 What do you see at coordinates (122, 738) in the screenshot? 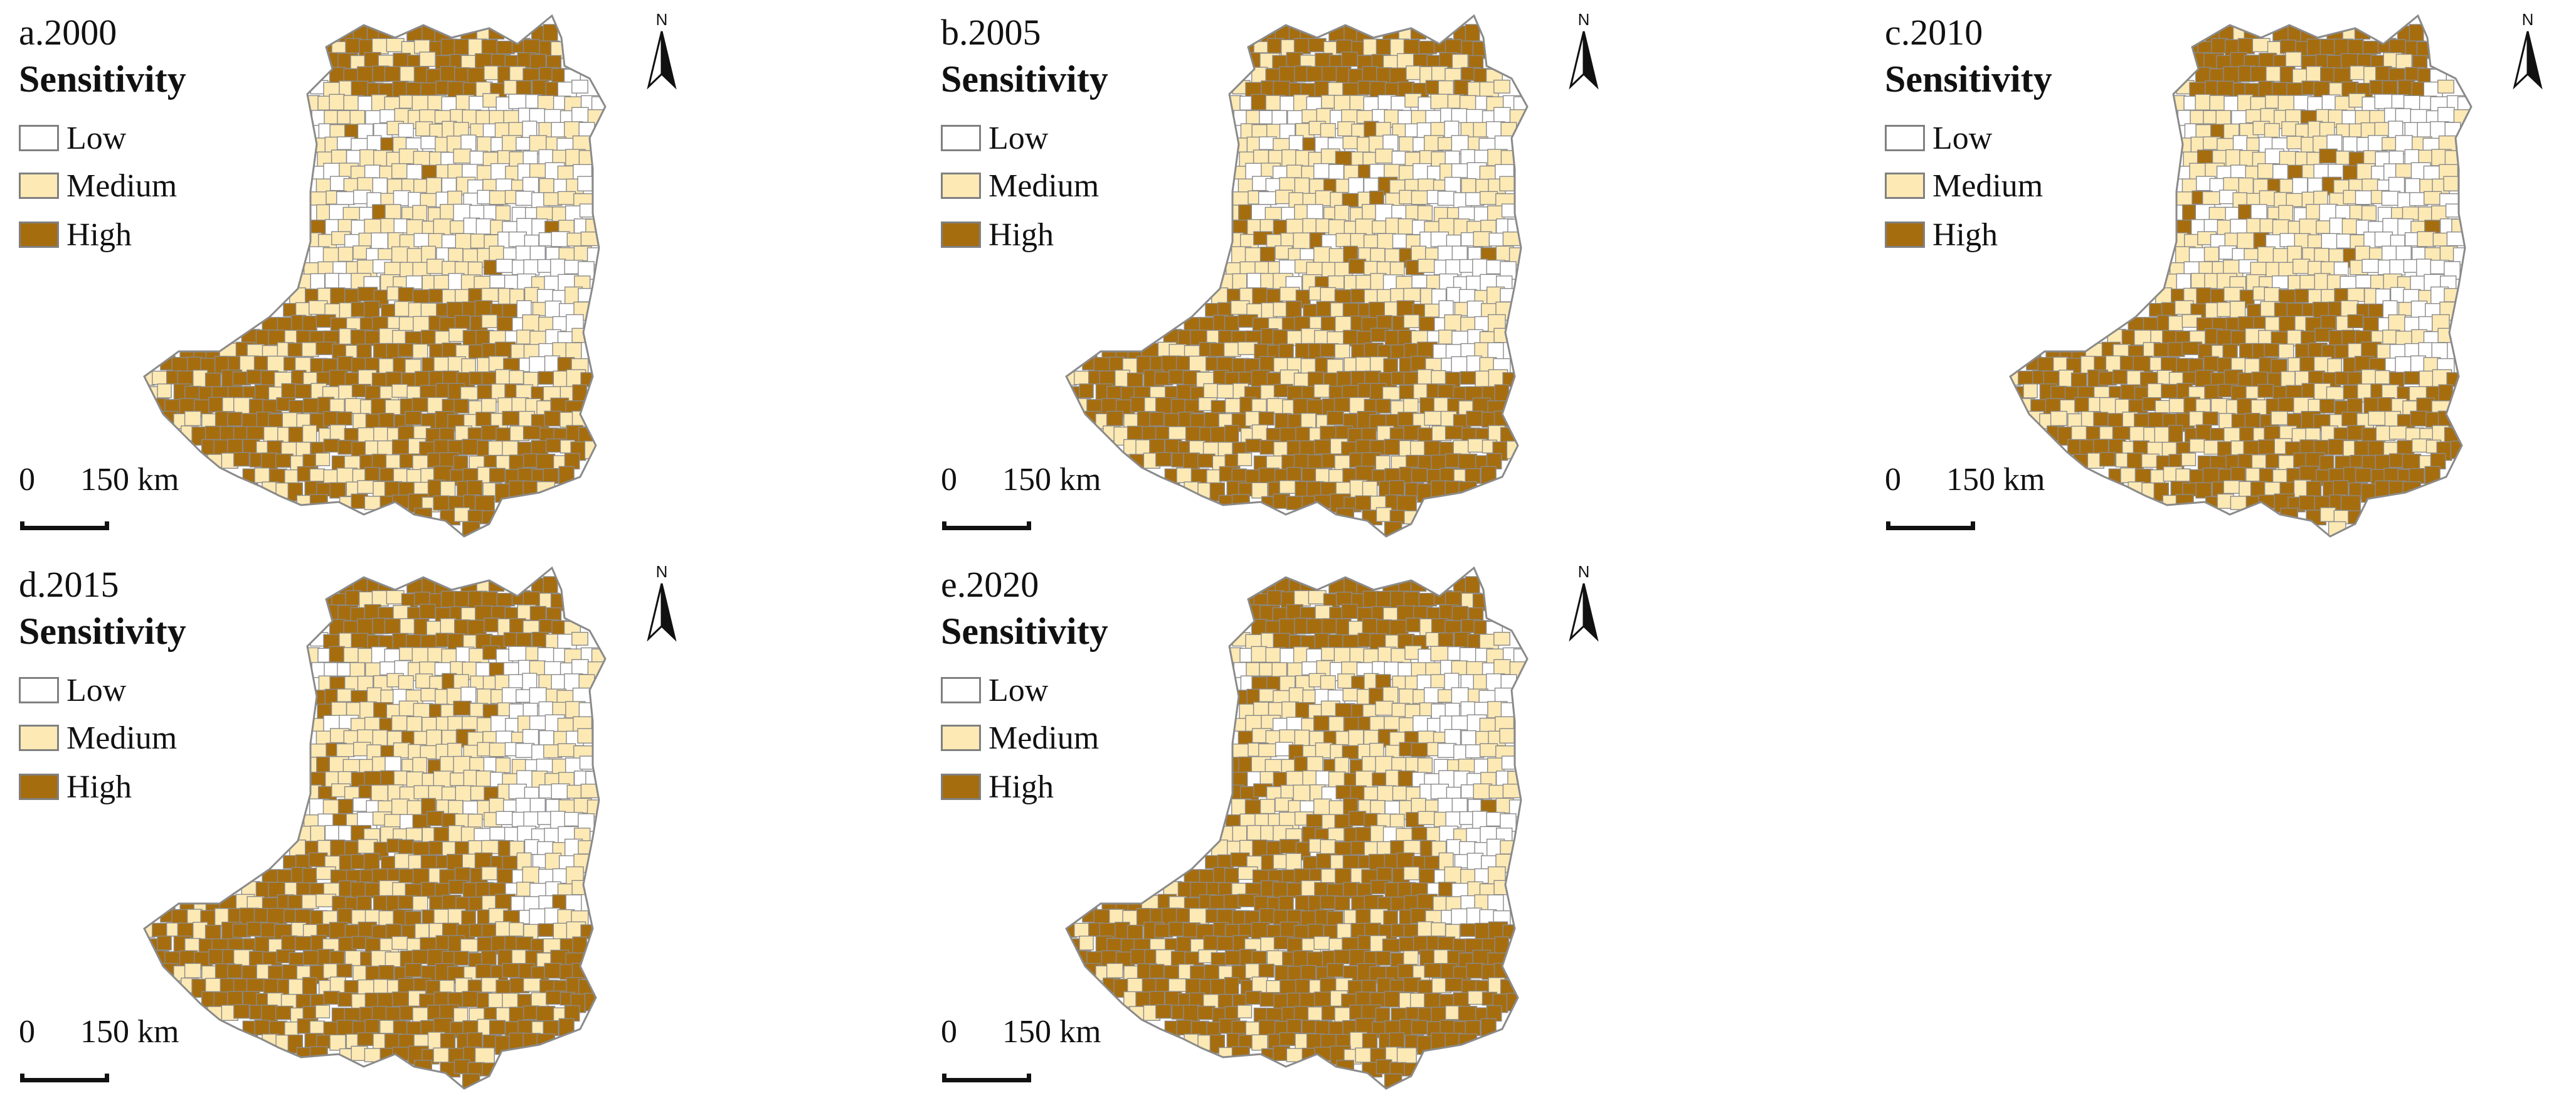
I see `legend-label-medium: Medium` at bounding box center [122, 738].